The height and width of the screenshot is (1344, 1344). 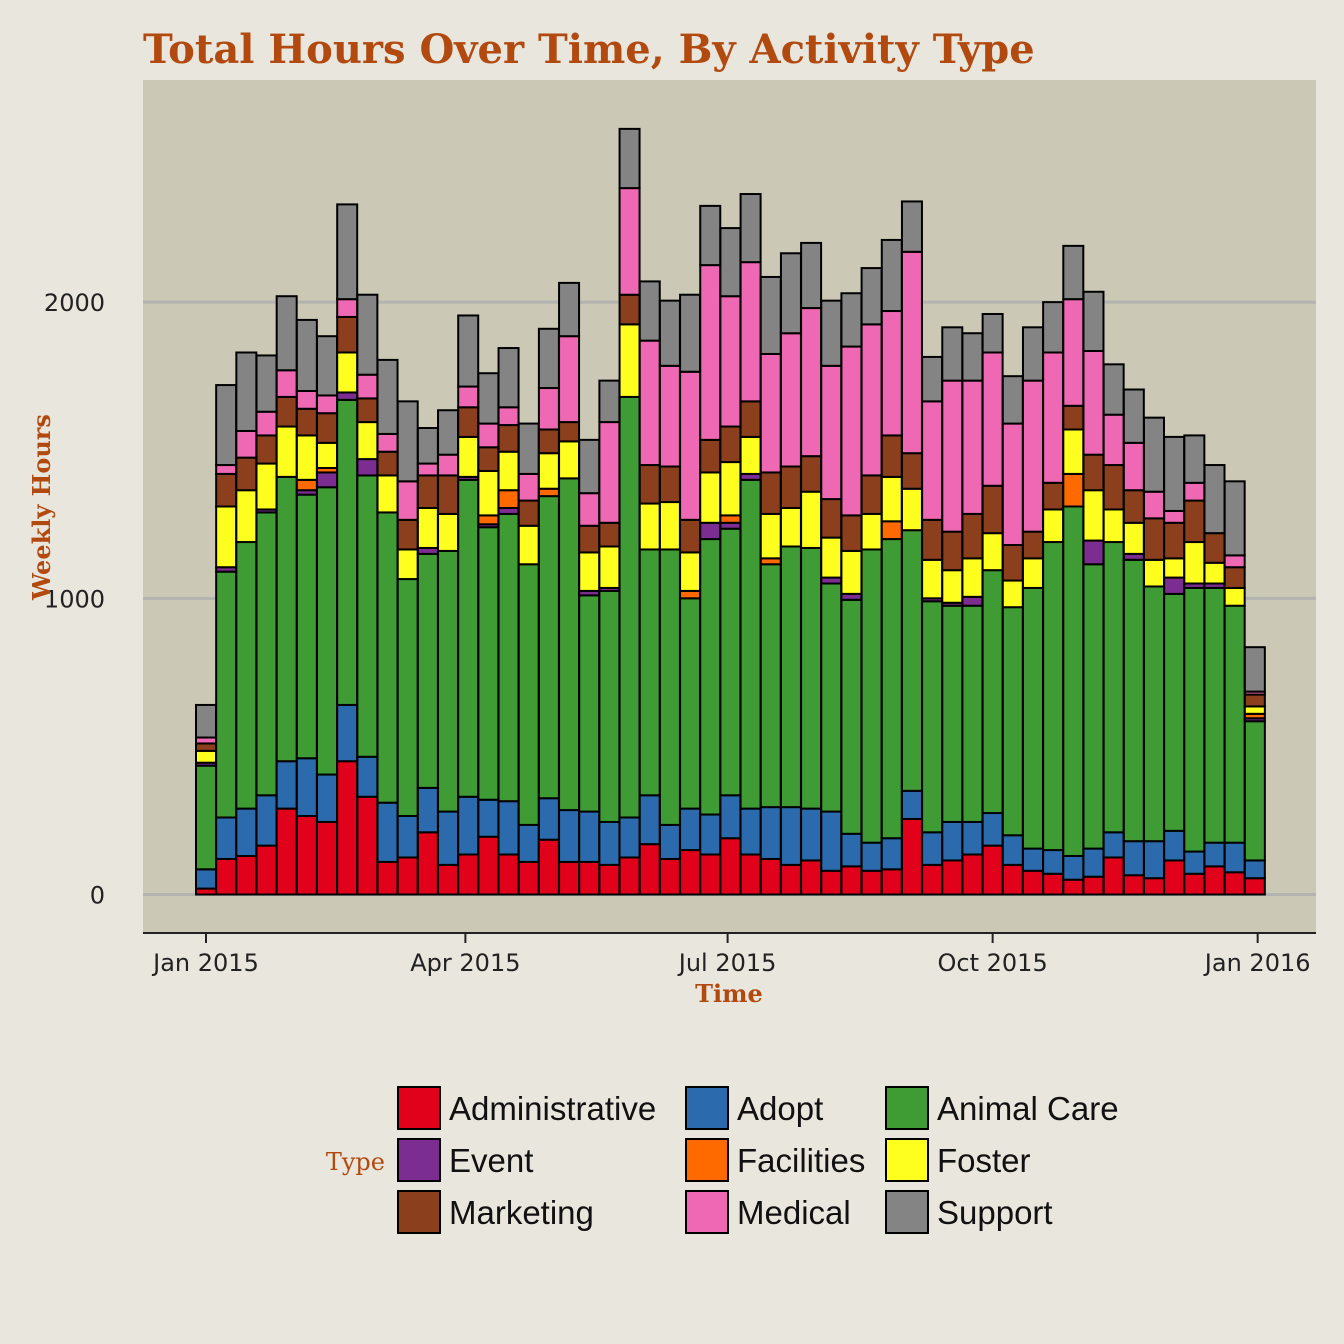 What do you see at coordinates (41, 507) in the screenshot?
I see `y-axis-title: Weekly Hours` at bounding box center [41, 507].